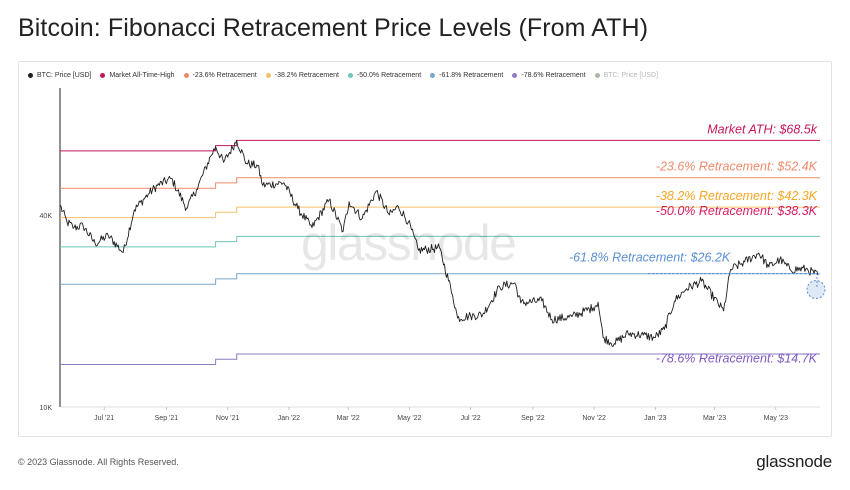 The height and width of the screenshot is (490, 850). I want to click on copyright-text: © 2023 Glassnode. All Rights Reserved., so click(98, 462).